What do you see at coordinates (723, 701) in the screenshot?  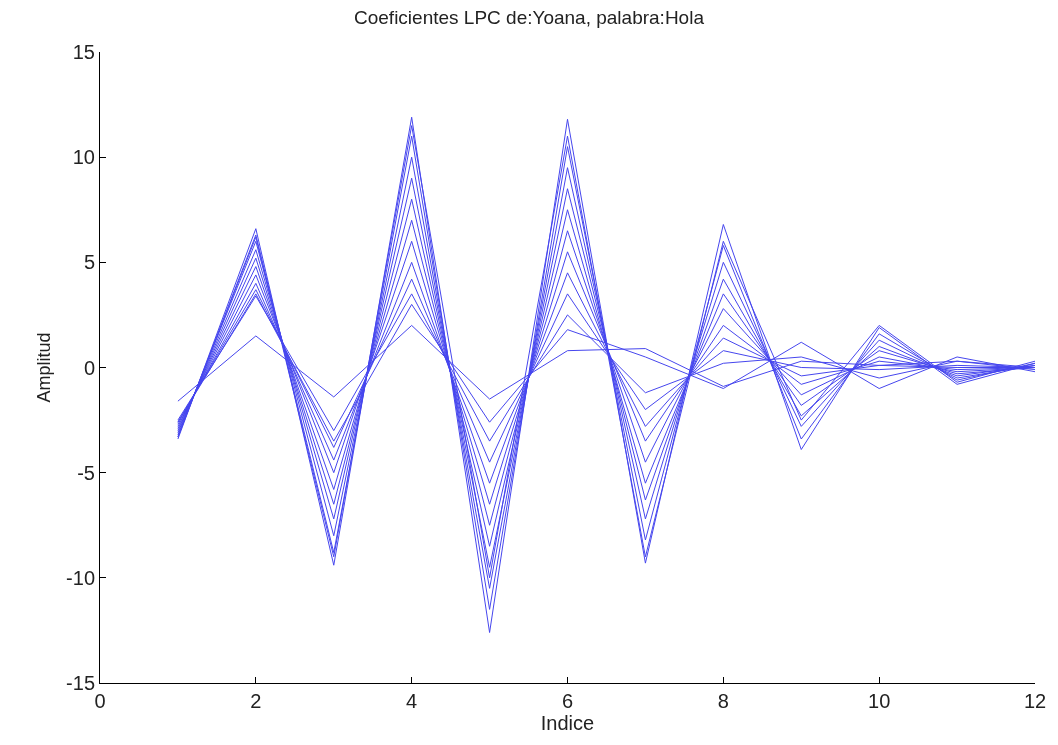 I see `x-tick-label: 8` at bounding box center [723, 701].